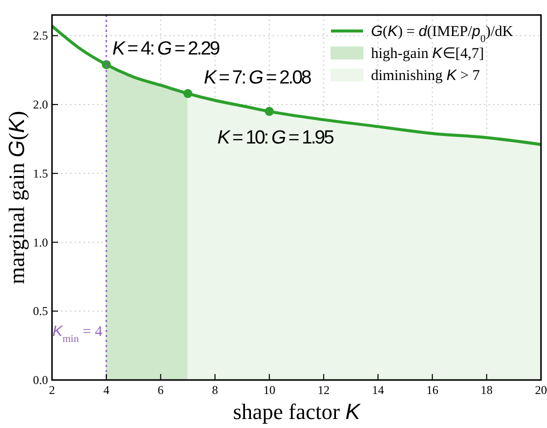  I want to click on y-tick-label: 2.0, so click(40, 105).